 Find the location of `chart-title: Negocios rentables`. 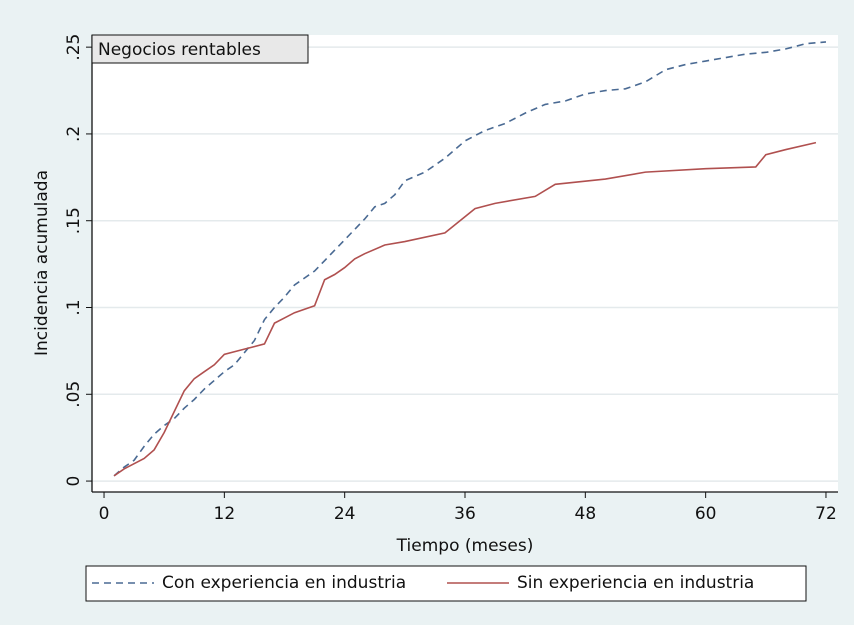

chart-title: Negocios rentables is located at coordinates (179, 50).